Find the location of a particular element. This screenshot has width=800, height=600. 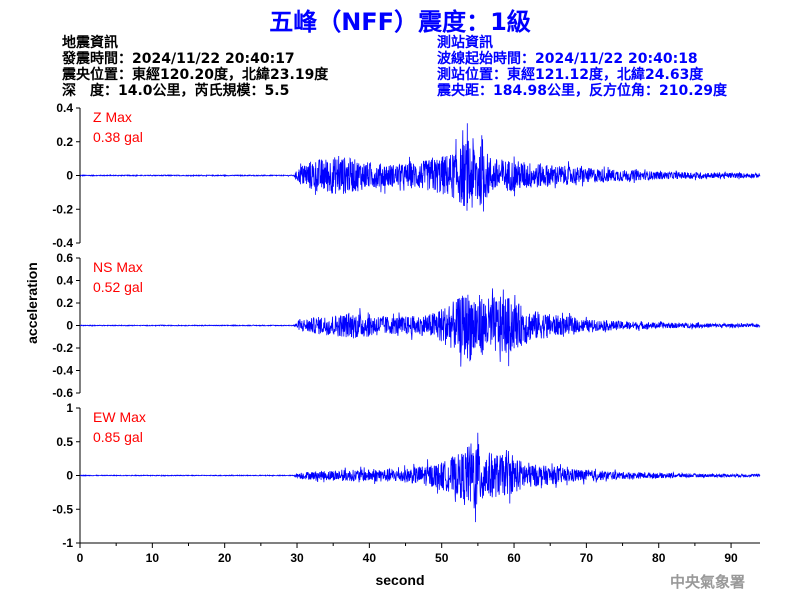

max-title-z: Z Max is located at coordinates (112, 117).